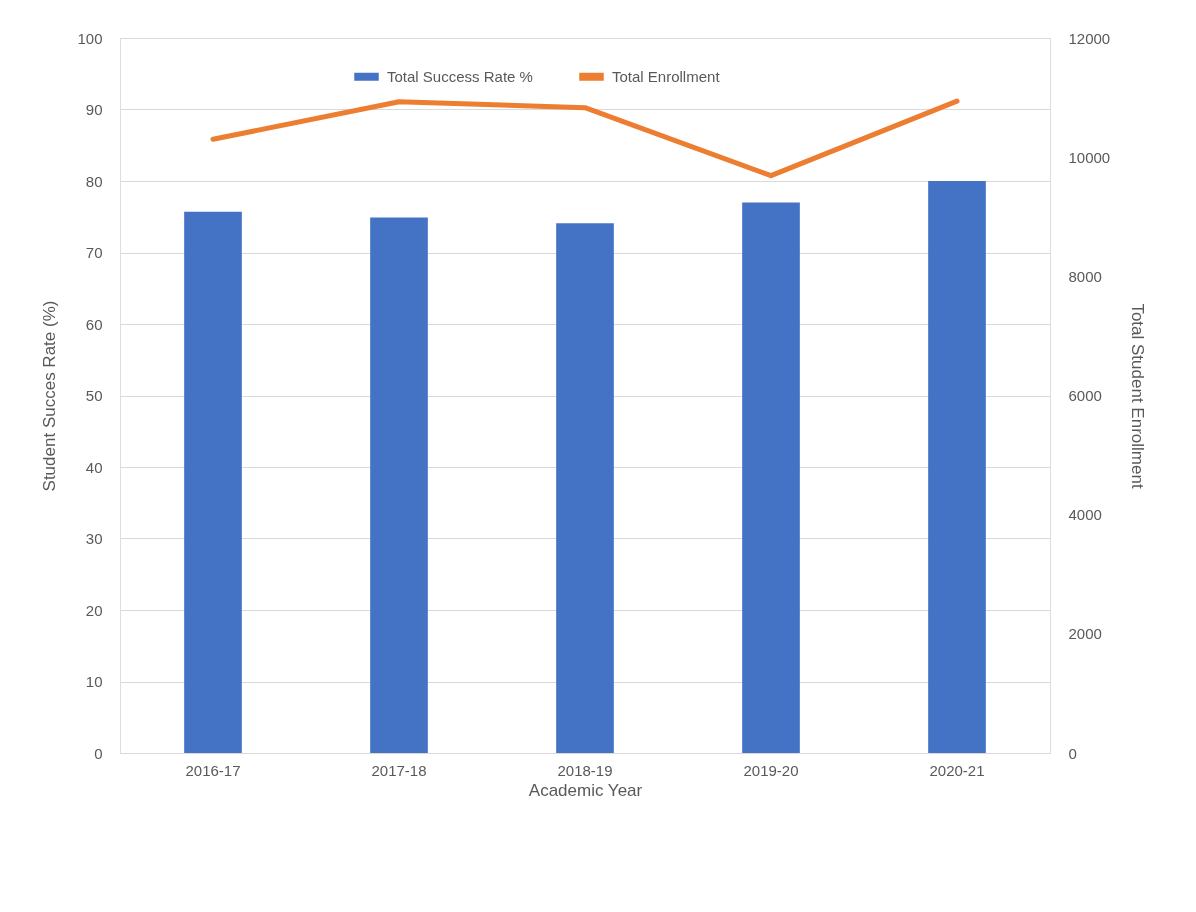 The image size is (1196, 912). I want to click on x-tick-label: 2020-21, so click(957, 770).